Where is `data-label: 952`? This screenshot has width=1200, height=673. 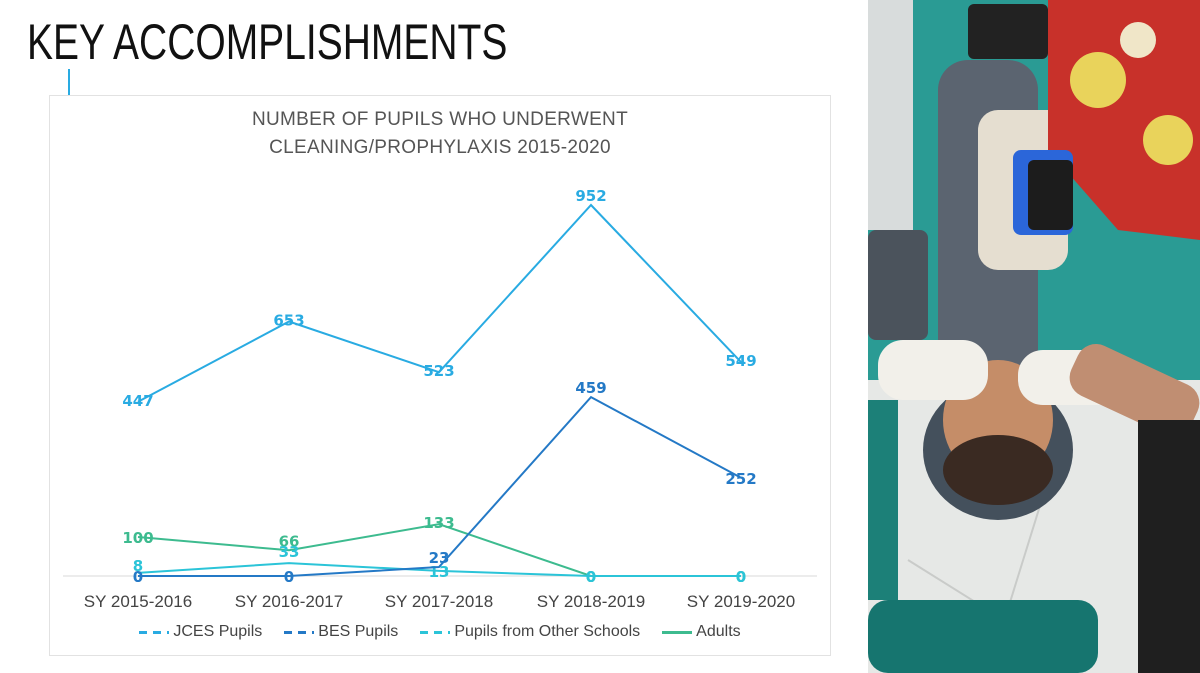 data-label: 952 is located at coordinates (590, 196).